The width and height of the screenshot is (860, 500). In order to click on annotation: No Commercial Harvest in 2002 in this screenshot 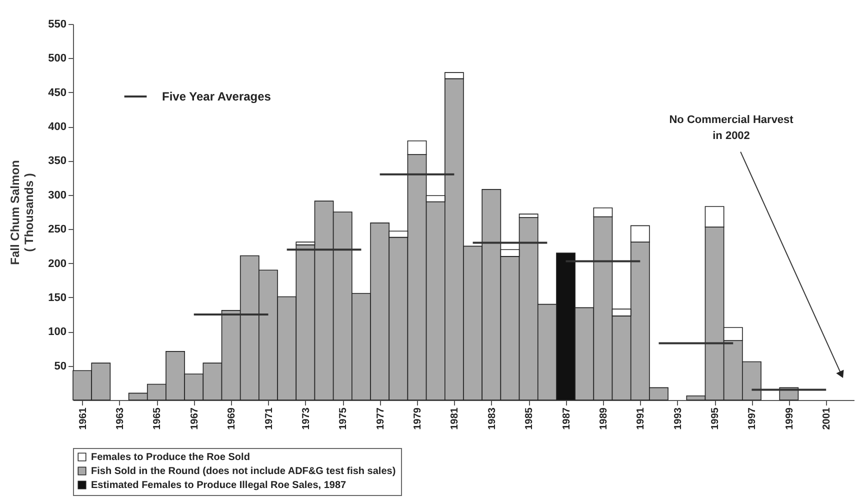, I will do `click(731, 128)`.